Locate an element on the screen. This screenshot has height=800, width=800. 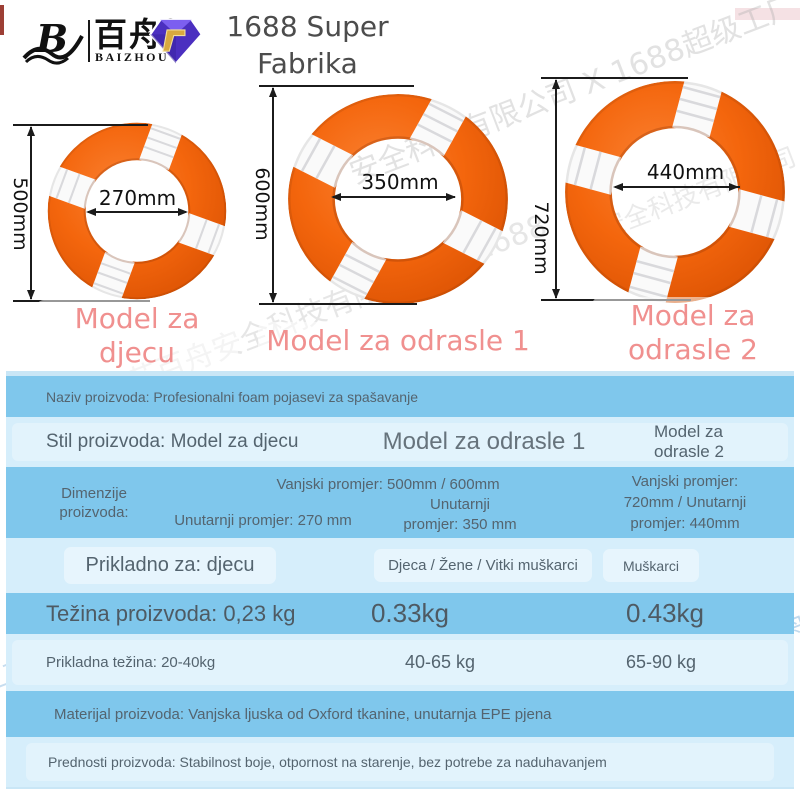
page-title: 1688 Super Fabrika is located at coordinates (307, 45).